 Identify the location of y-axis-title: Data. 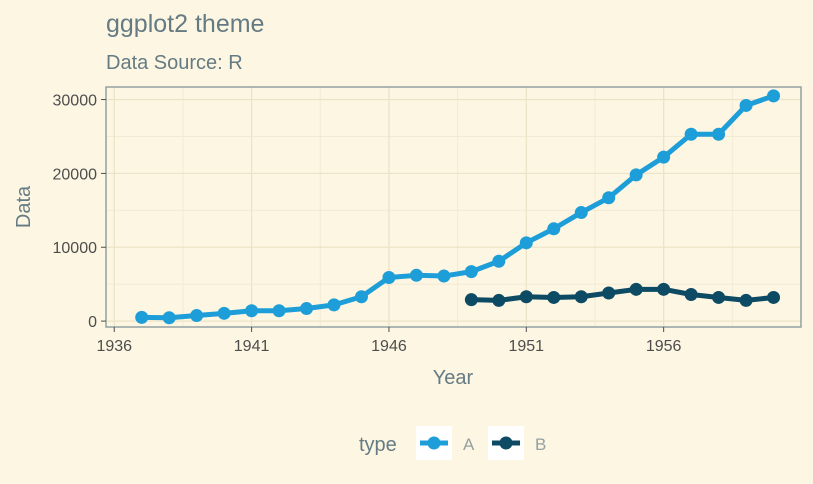
(24, 206).